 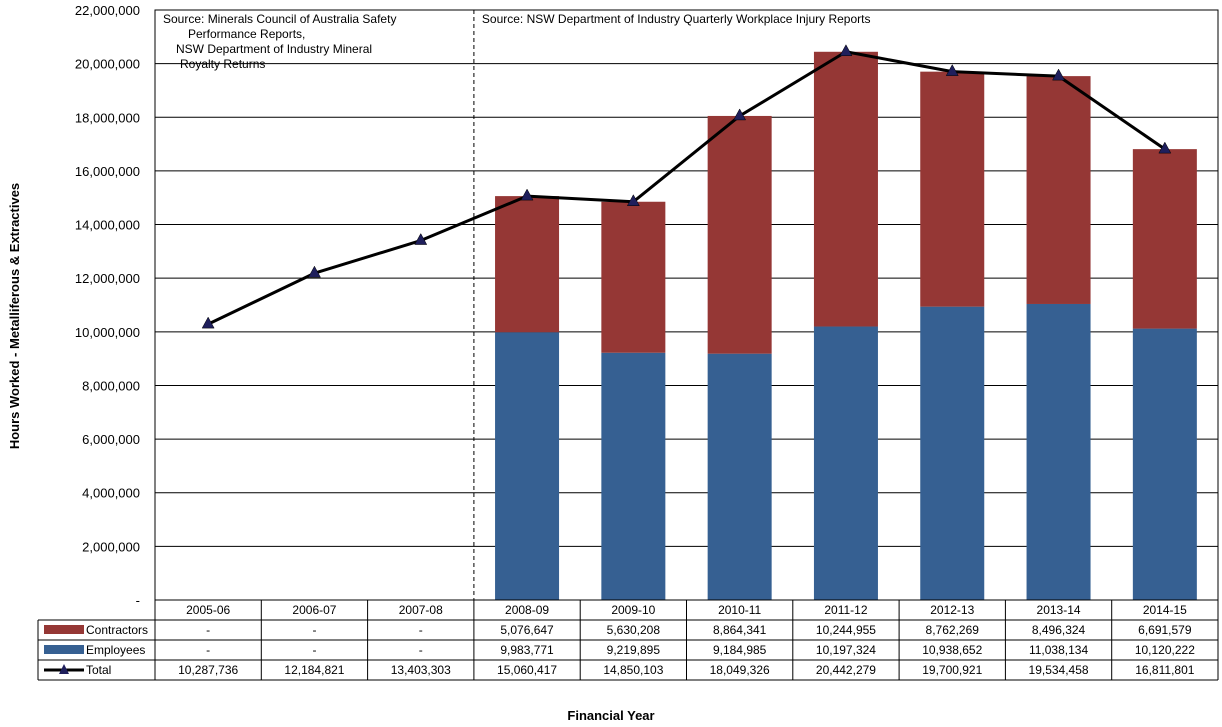 I want to click on x-category-label: 2014-15, so click(x=1165, y=610).